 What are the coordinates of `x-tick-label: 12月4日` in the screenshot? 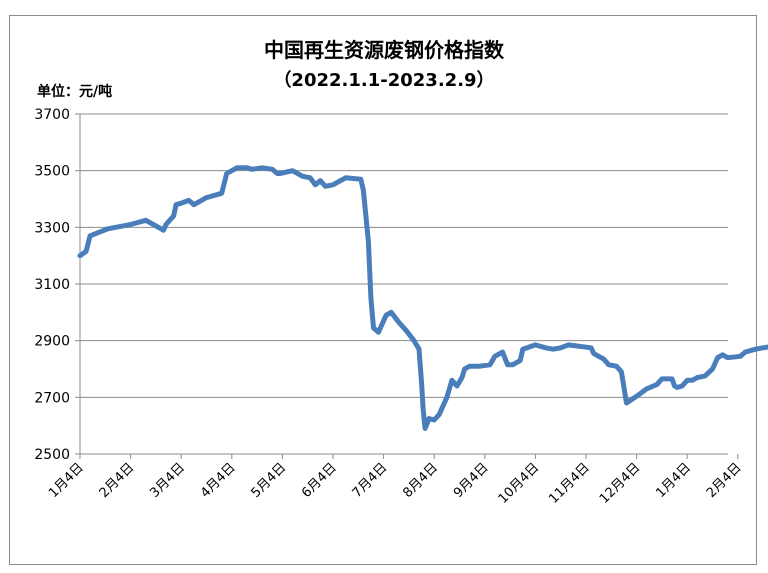 It's located at (620, 483).